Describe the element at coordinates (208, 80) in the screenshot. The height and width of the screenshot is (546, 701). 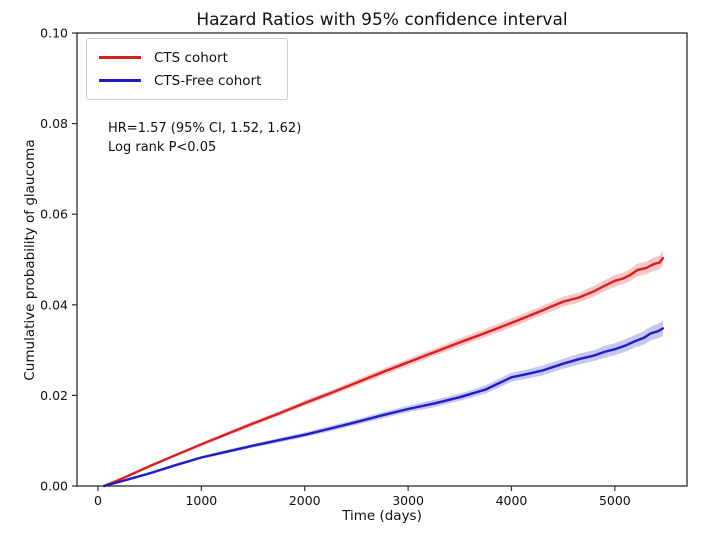
I see `legend-label-cts-free: CTS-Free cohort` at that location.